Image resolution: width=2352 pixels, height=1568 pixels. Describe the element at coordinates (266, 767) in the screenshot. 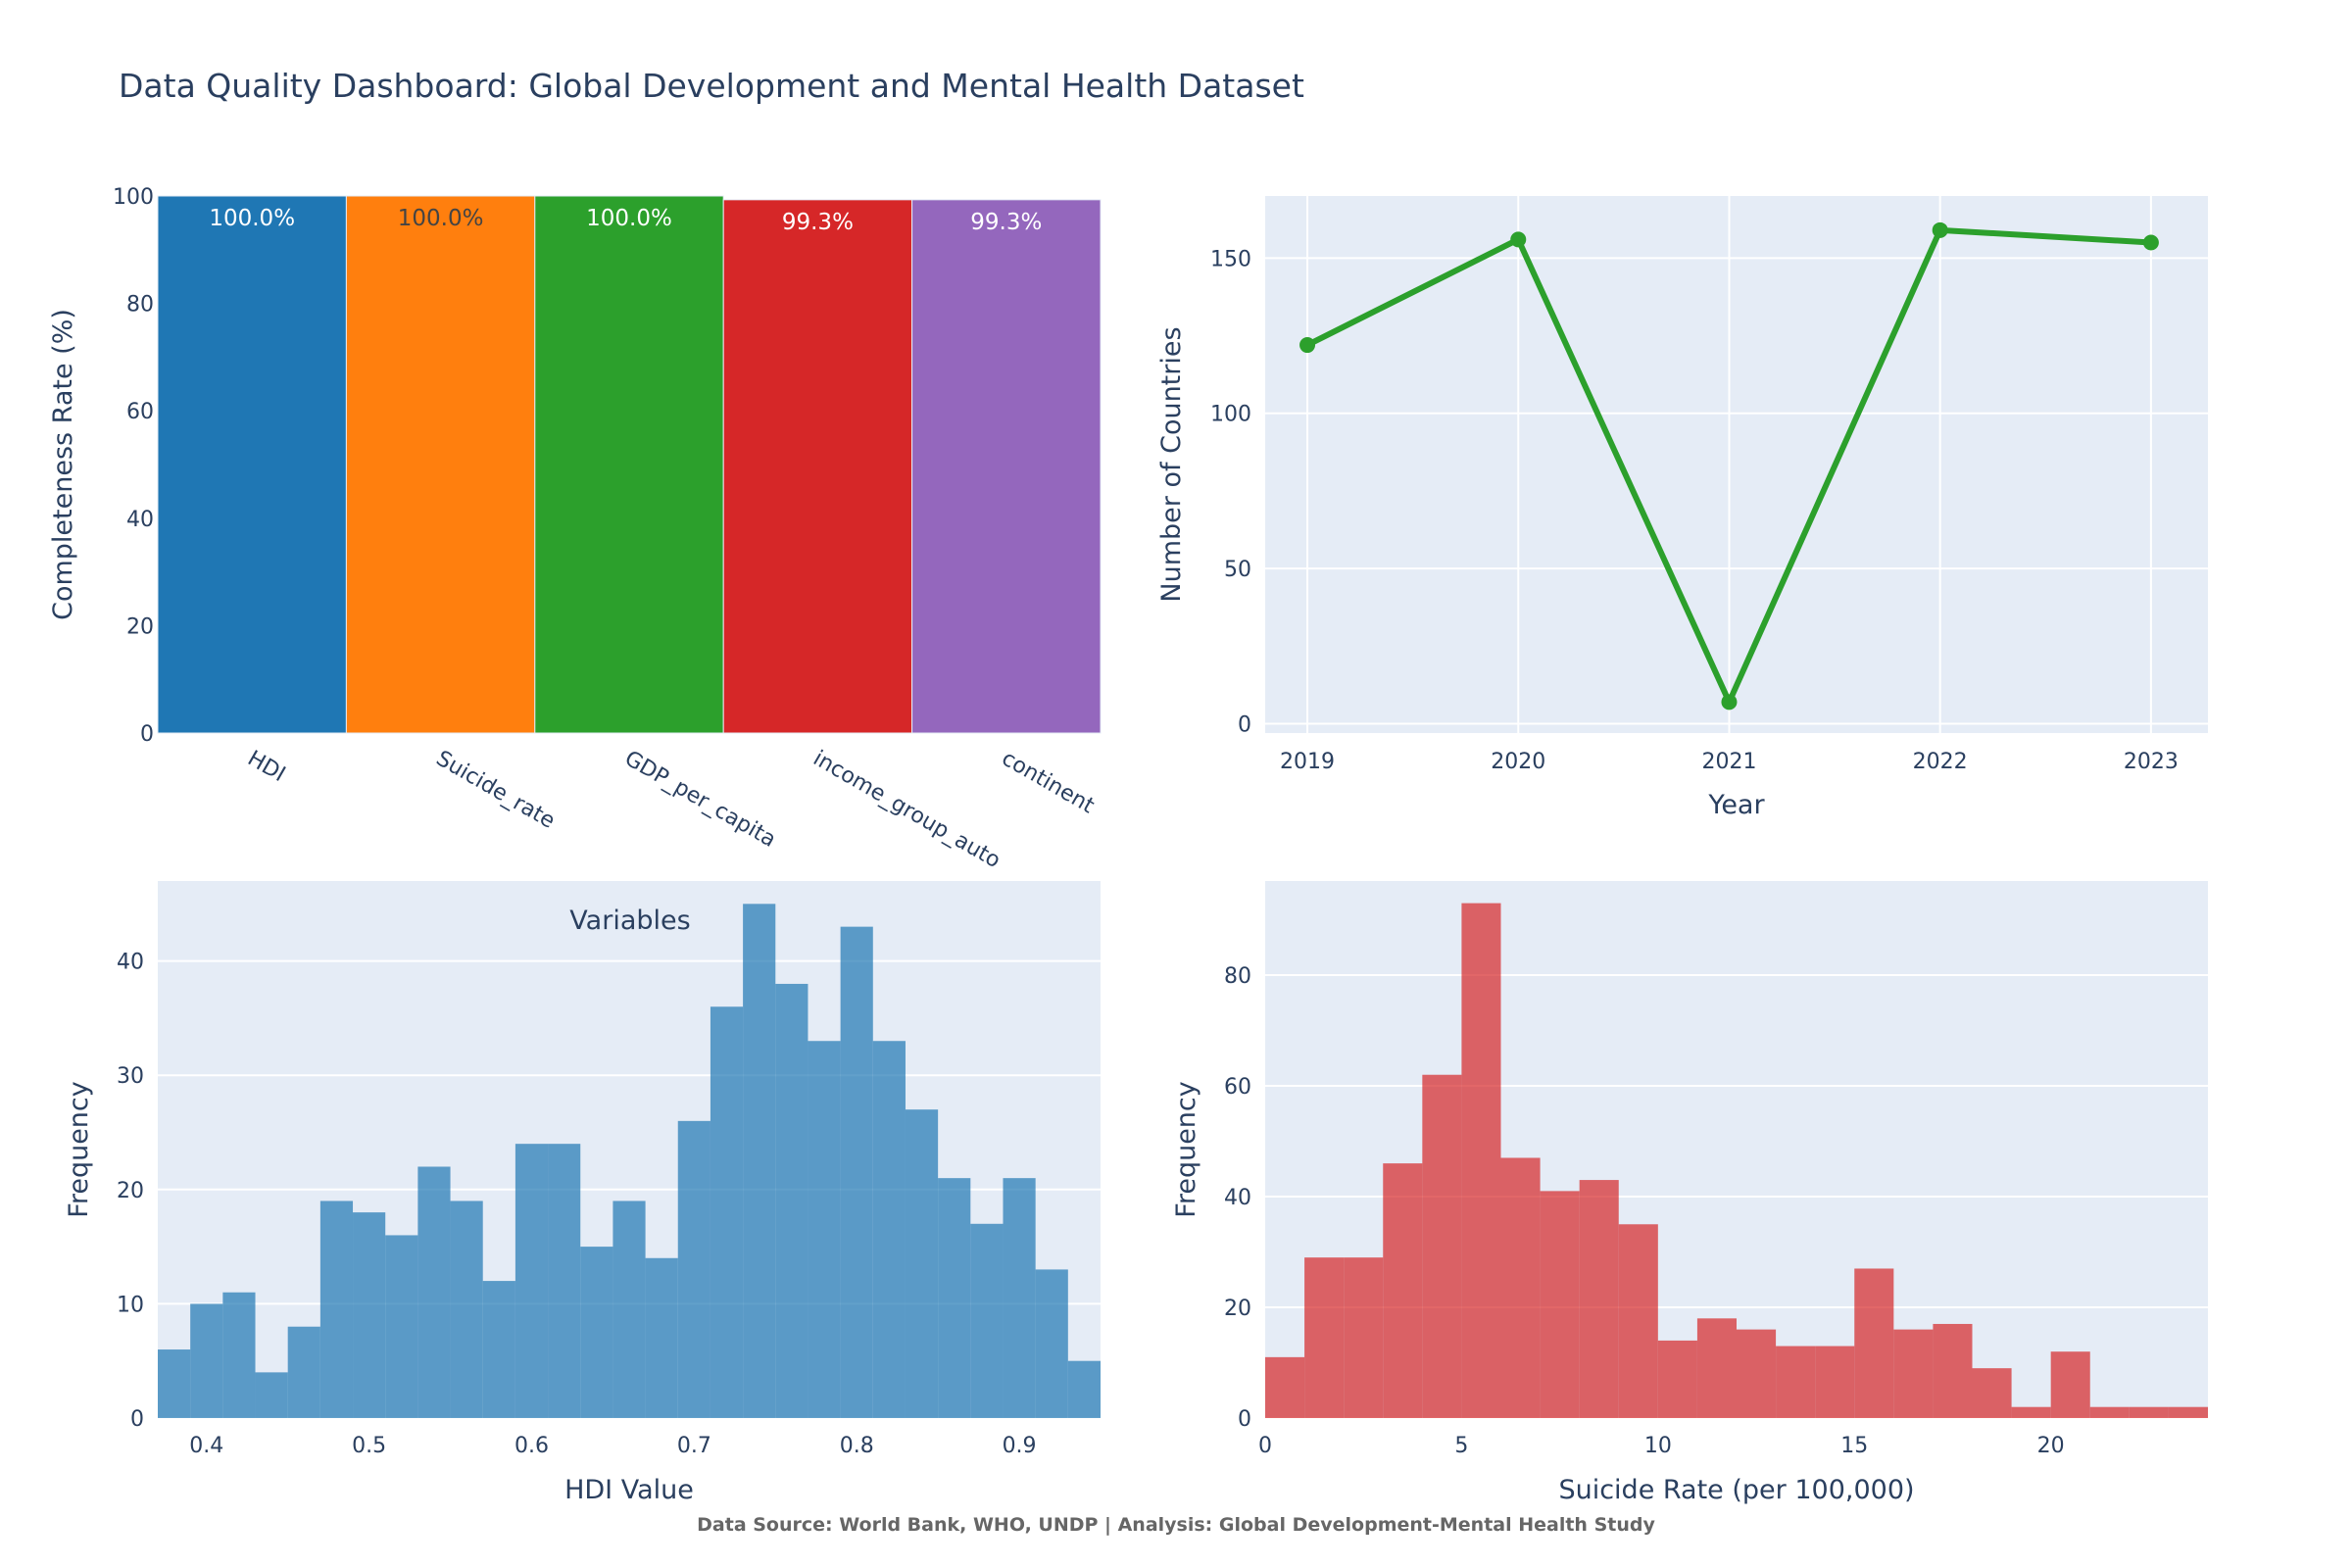

I see `x-tick-label: HDI` at that location.